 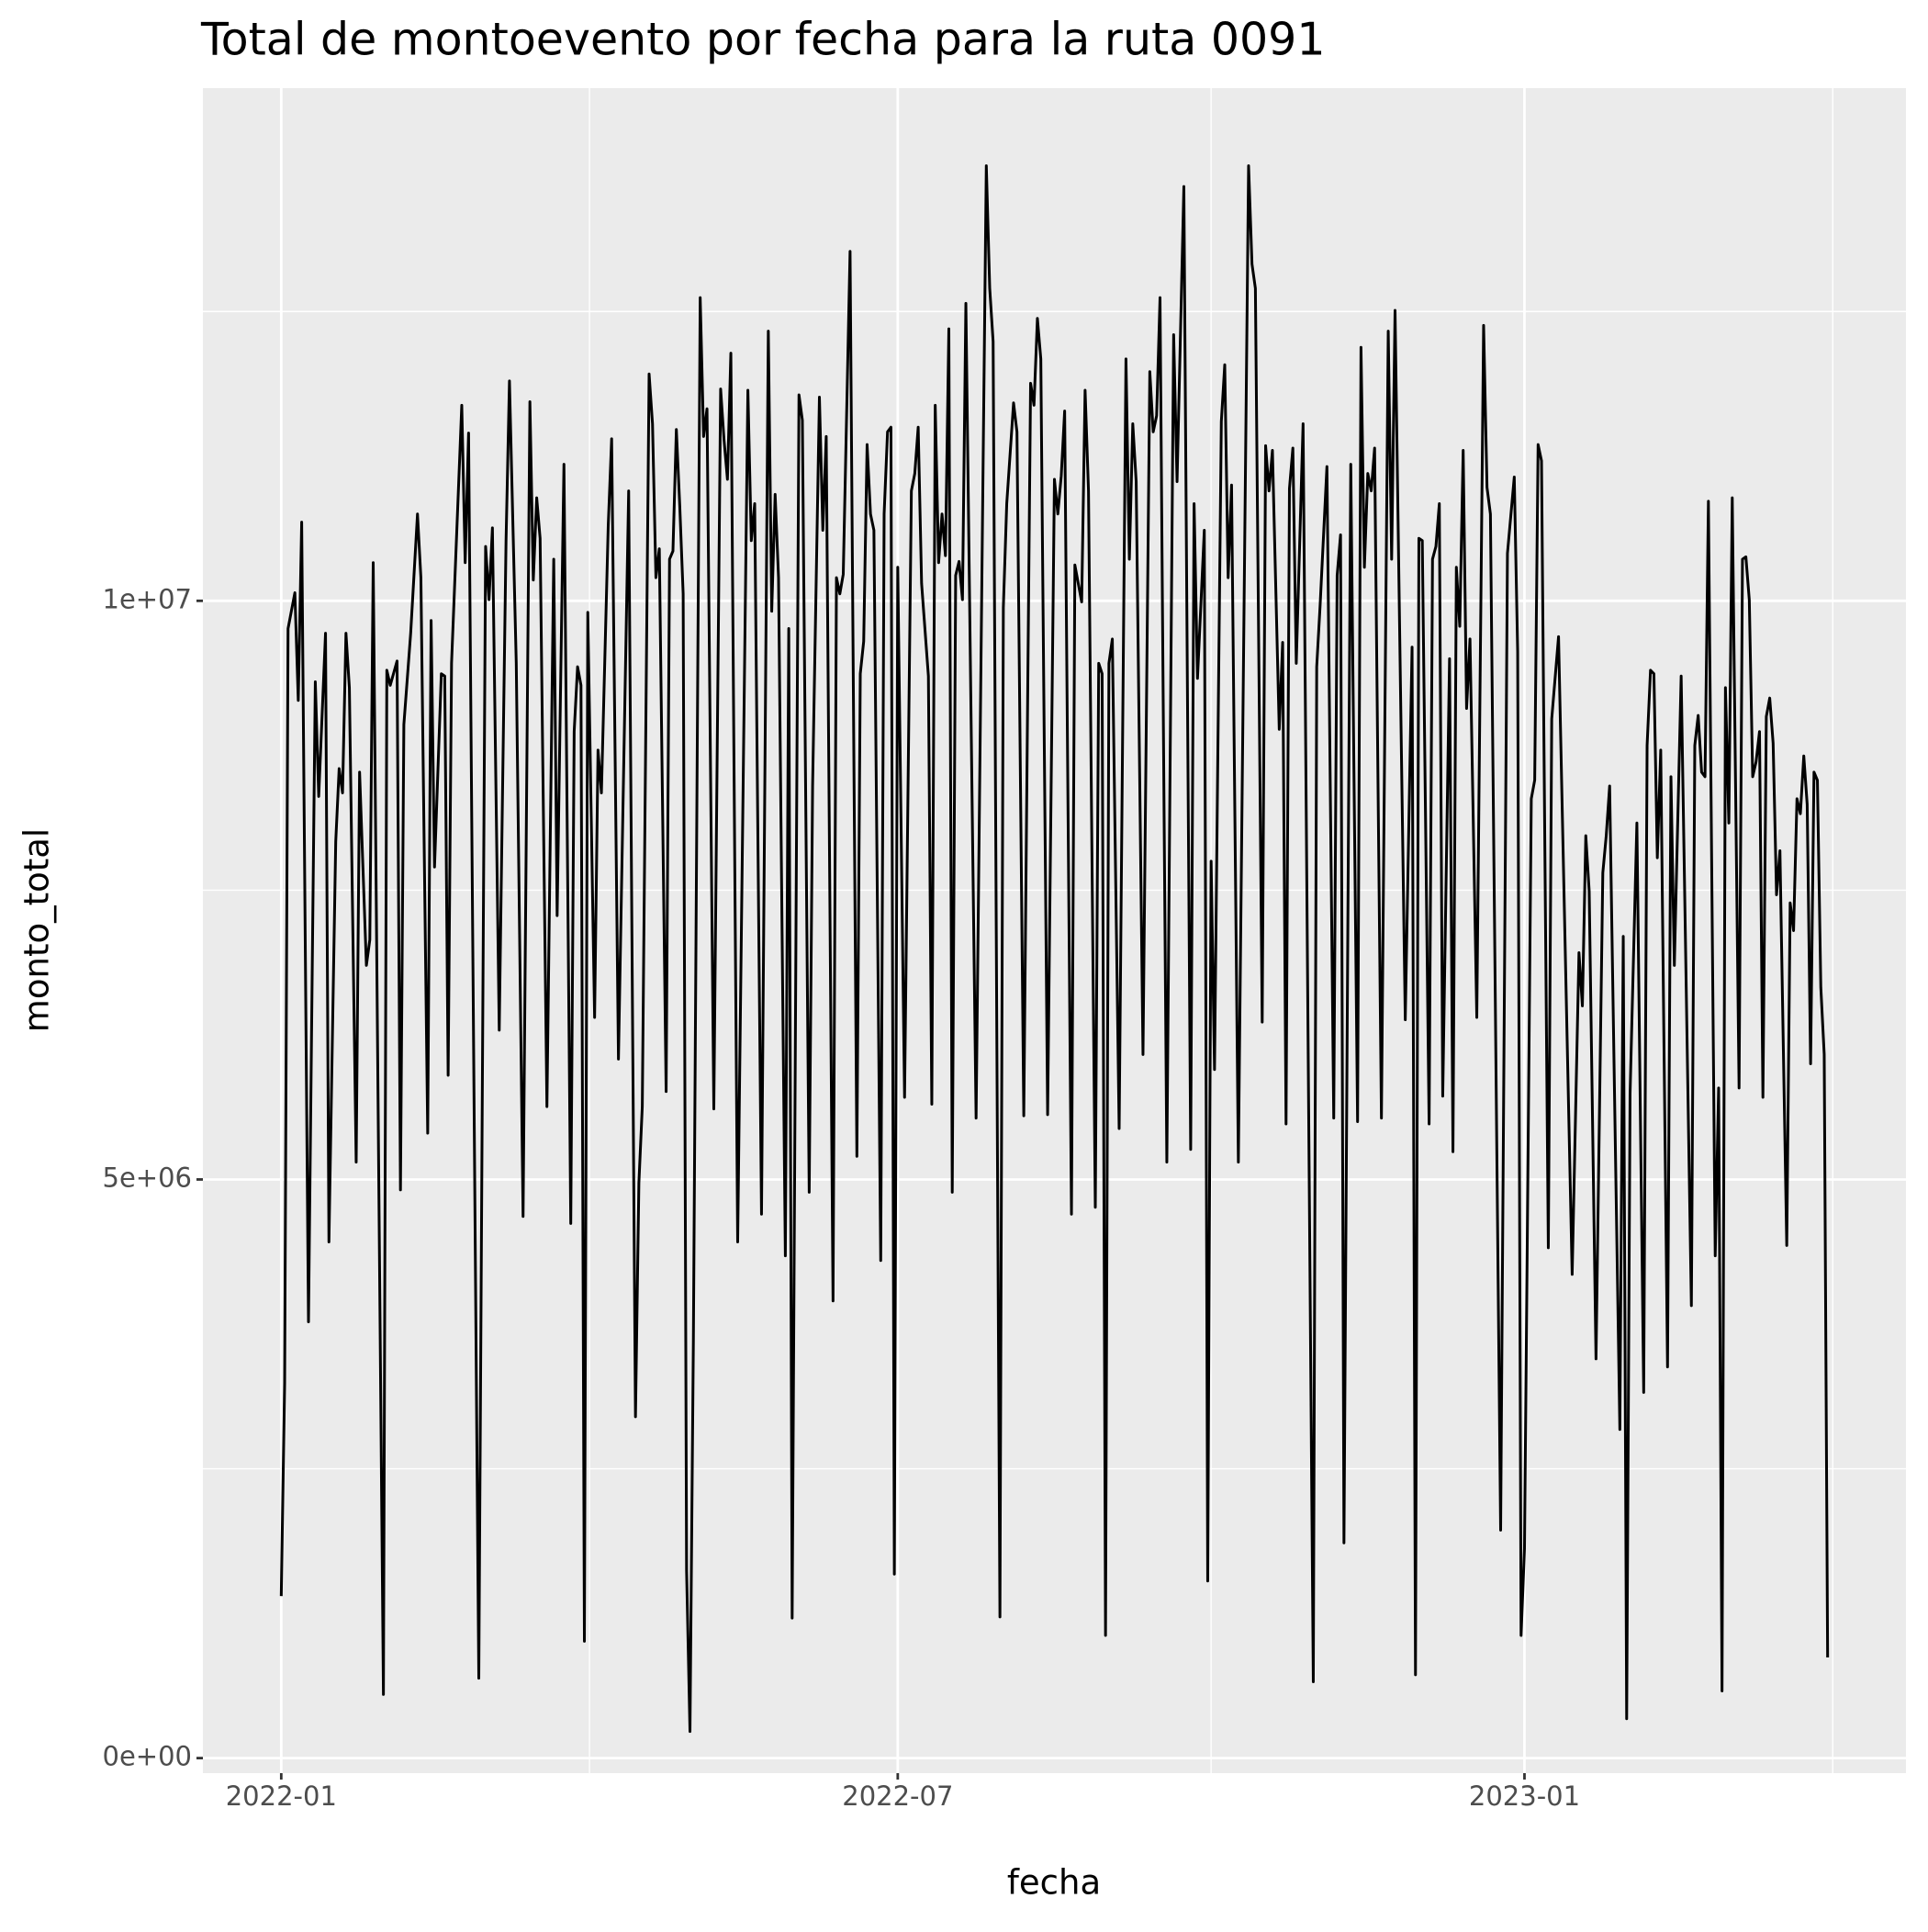 I want to click on y-tick-label: 0e+00, so click(x=148, y=1756).